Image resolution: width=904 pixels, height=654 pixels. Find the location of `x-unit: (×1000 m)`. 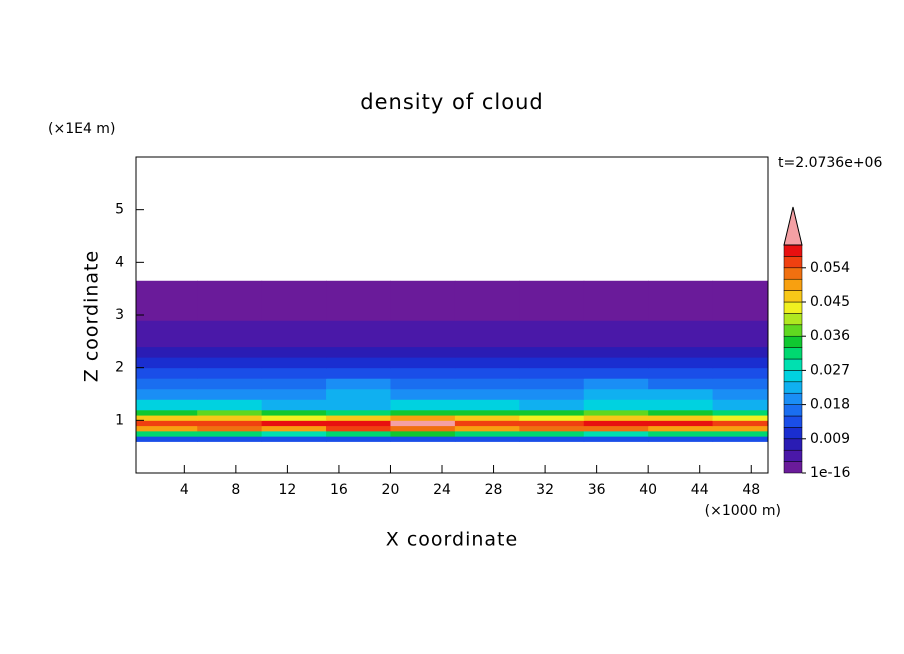

x-unit: (×1000 m) is located at coordinates (743, 511).